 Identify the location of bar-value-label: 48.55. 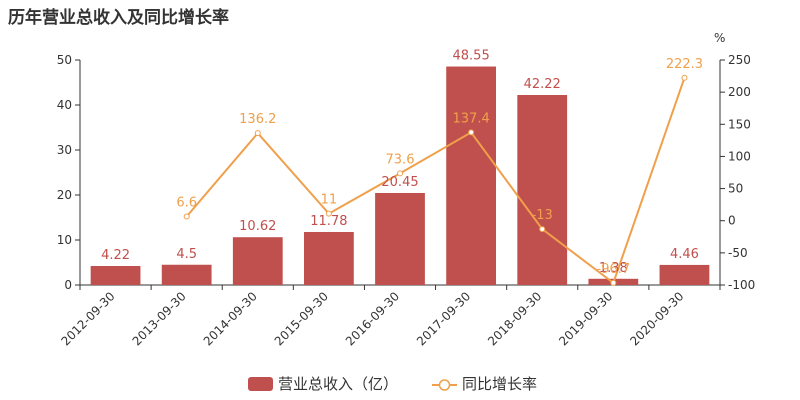
(471, 56).